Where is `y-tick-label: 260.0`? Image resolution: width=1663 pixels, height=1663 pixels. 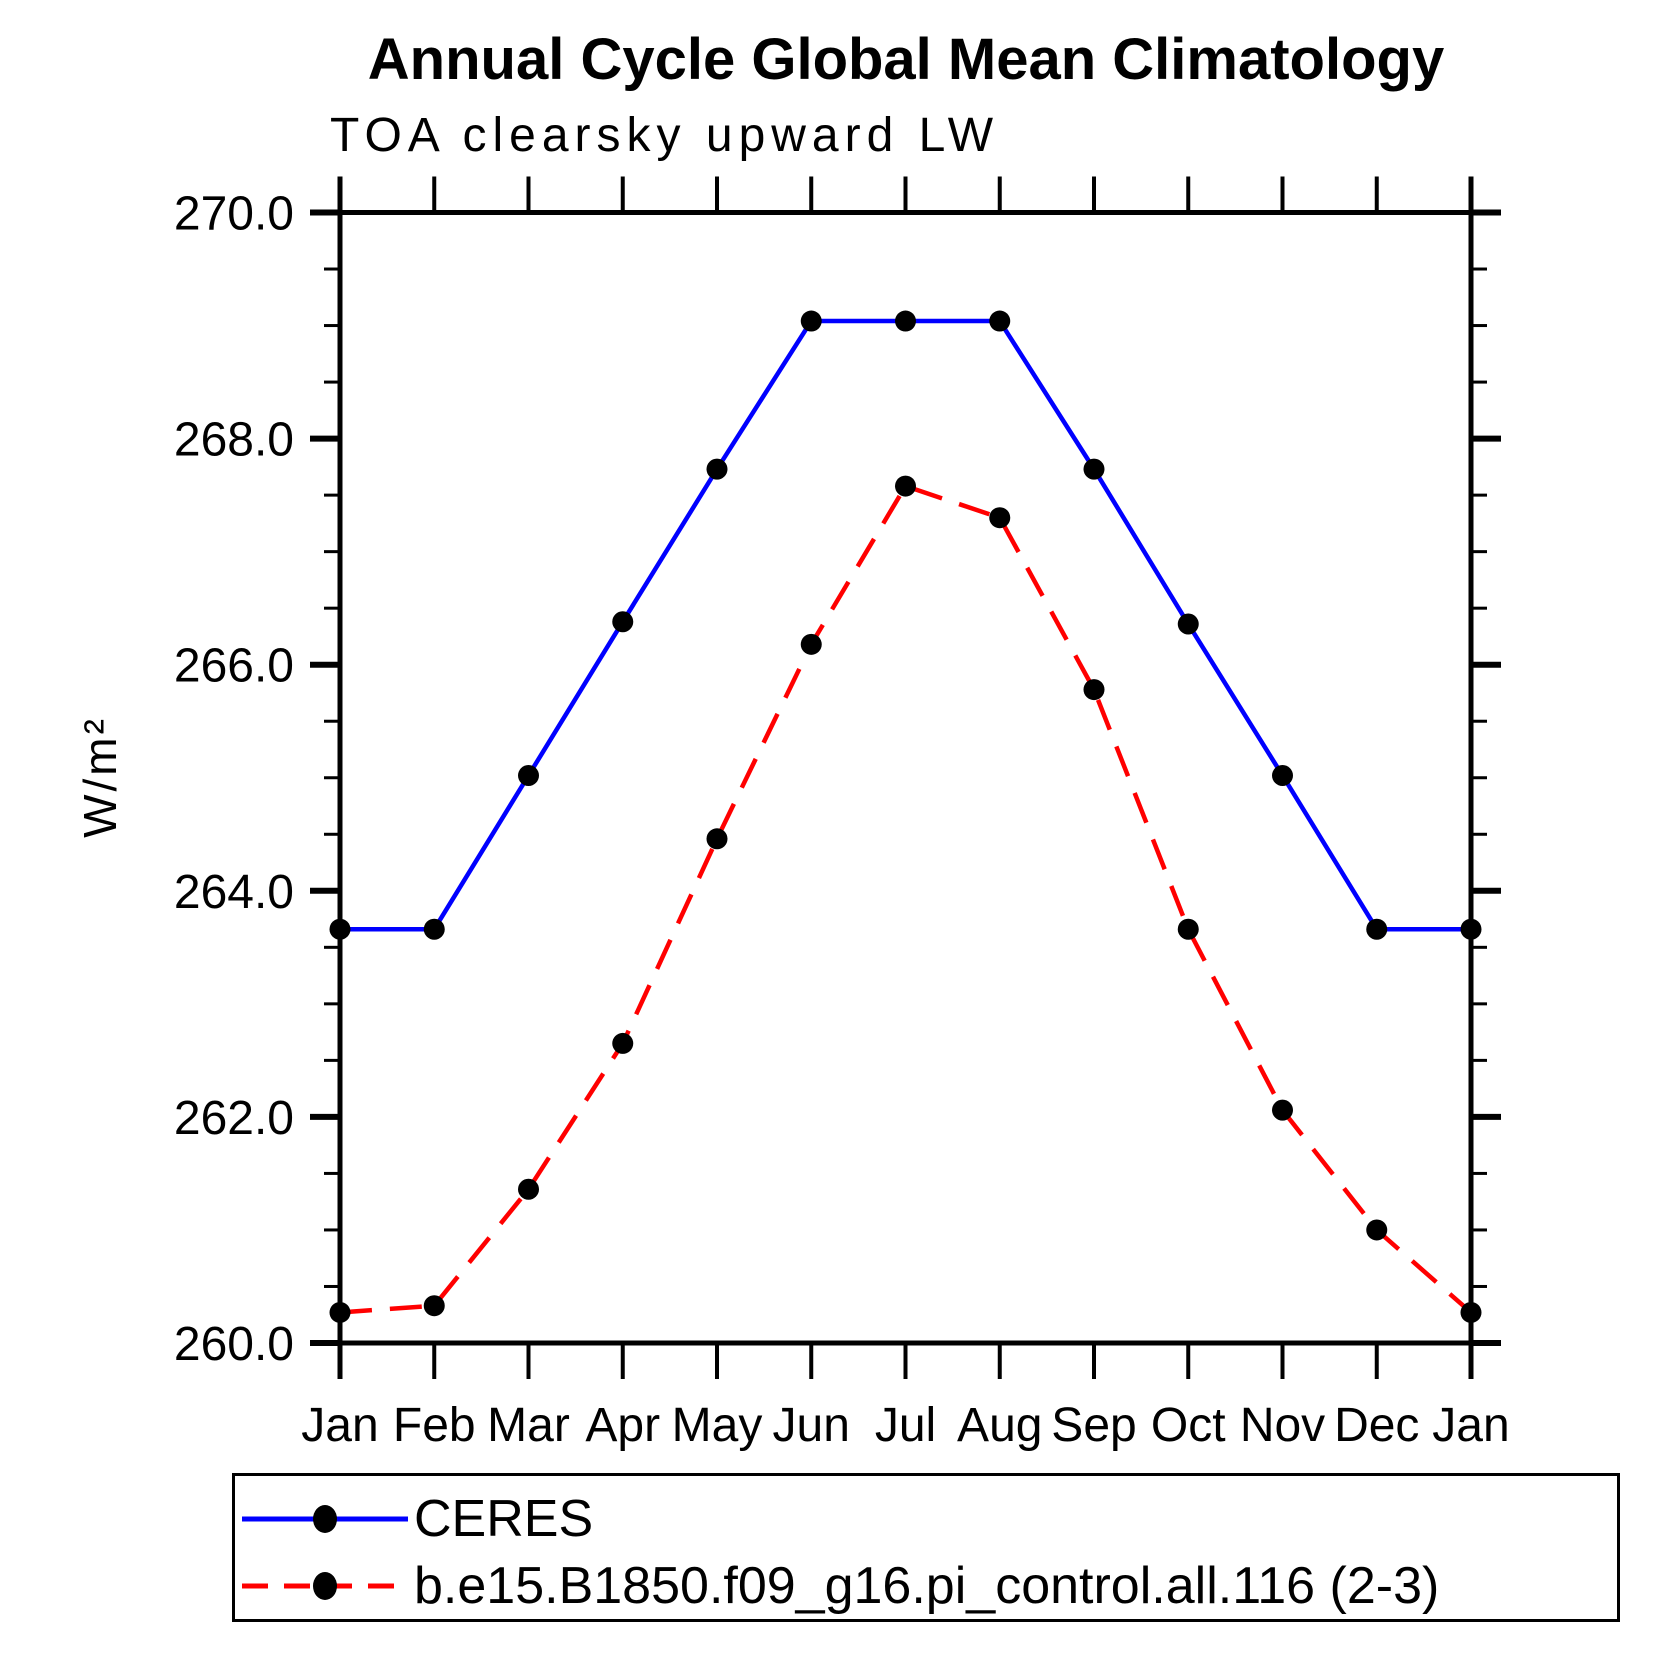 y-tick-label: 260.0 is located at coordinates (234, 1344).